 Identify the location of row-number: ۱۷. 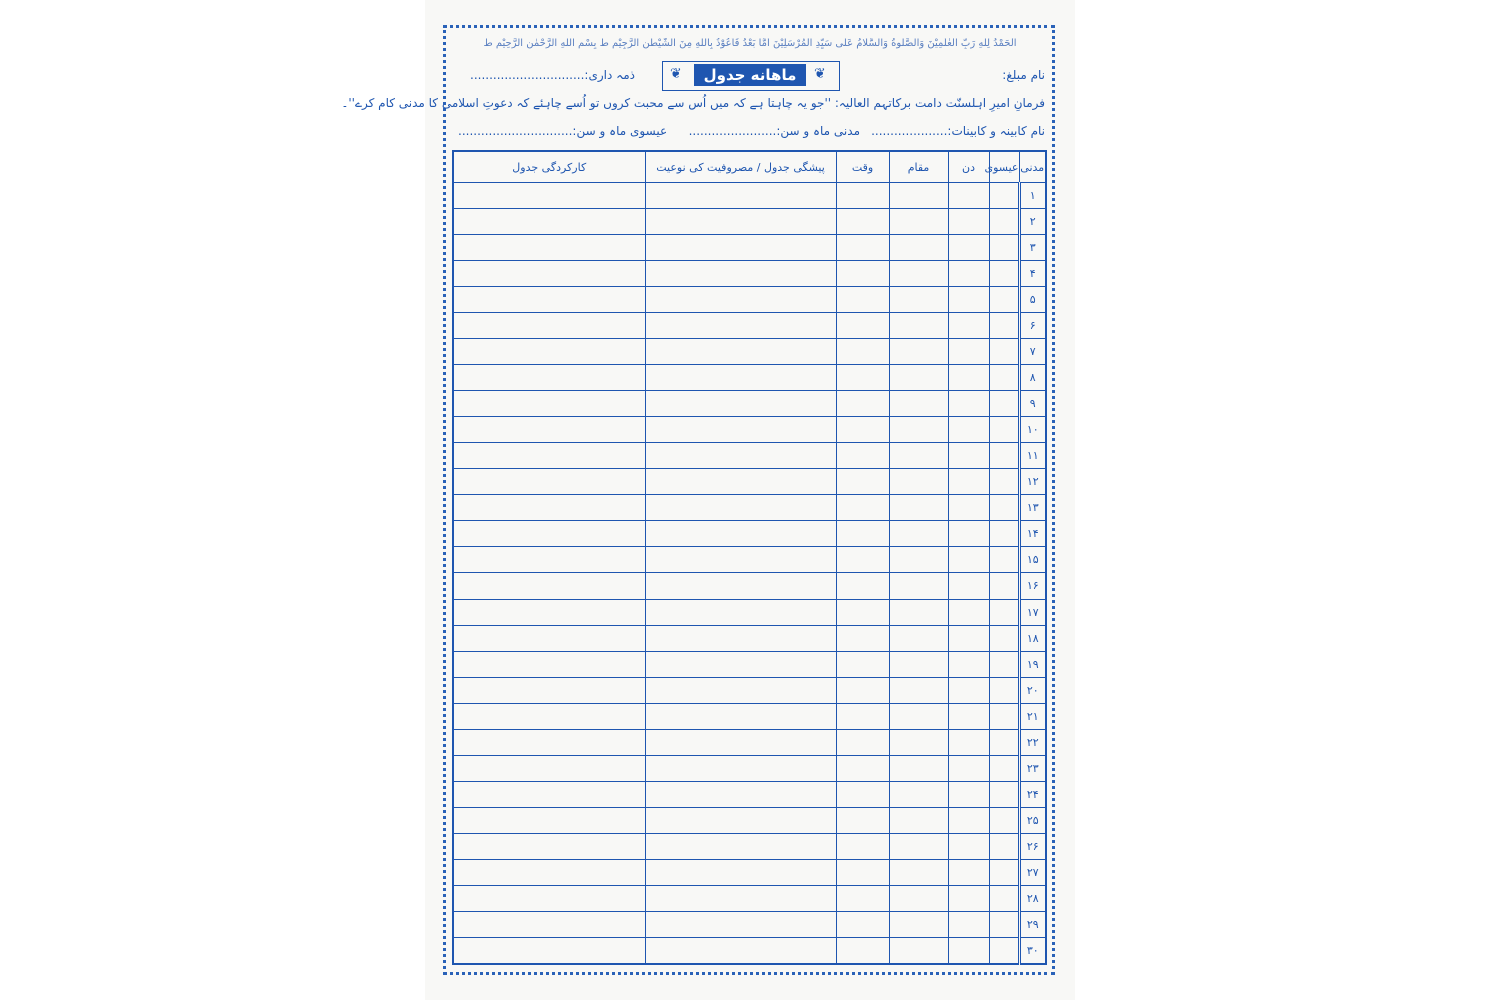
(1032, 612).